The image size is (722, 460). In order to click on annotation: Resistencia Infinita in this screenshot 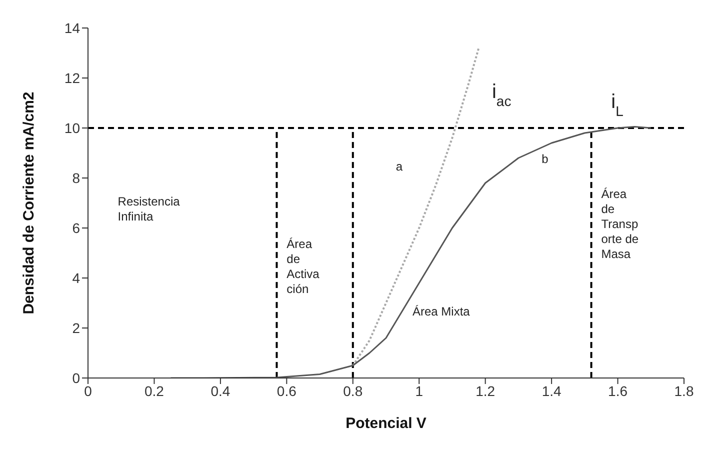, I will do `click(149, 209)`.